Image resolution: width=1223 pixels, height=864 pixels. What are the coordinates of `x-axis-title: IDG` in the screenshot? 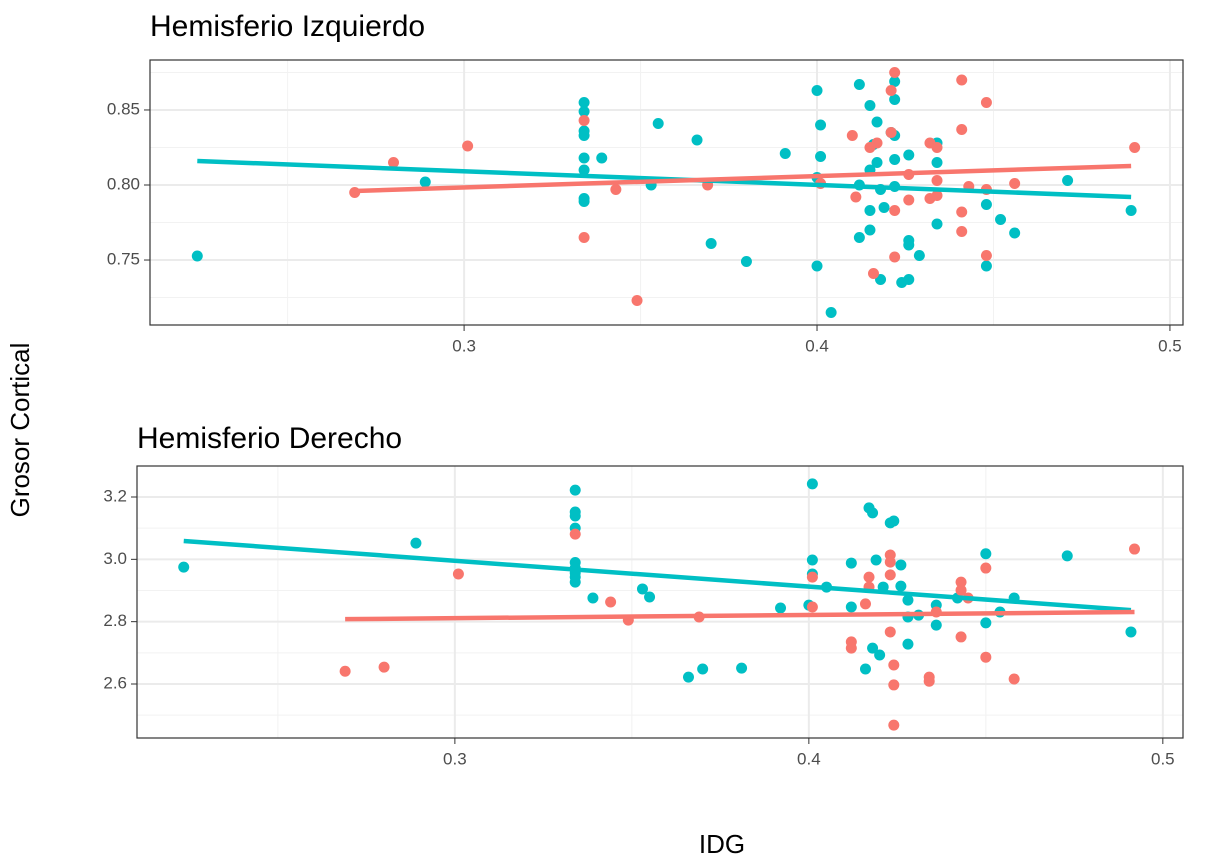 It's located at (722, 844).